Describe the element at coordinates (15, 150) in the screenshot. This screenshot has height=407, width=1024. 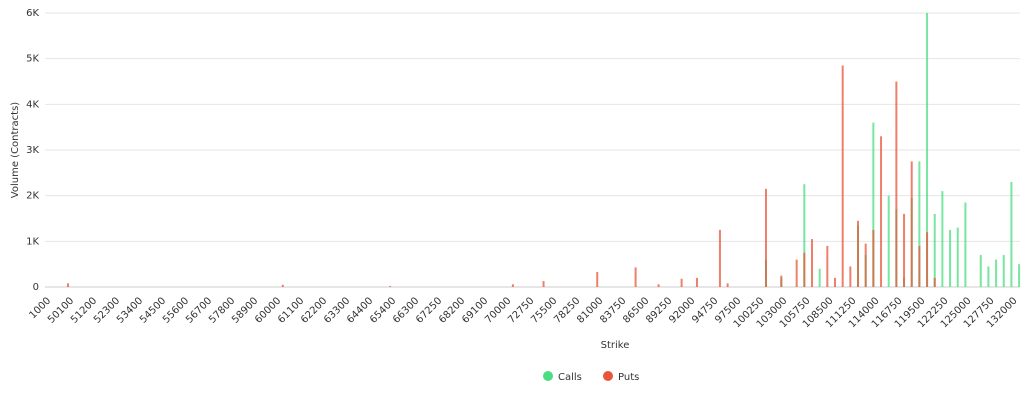
I see `y-axis-title: Volume (Contracts)` at that location.